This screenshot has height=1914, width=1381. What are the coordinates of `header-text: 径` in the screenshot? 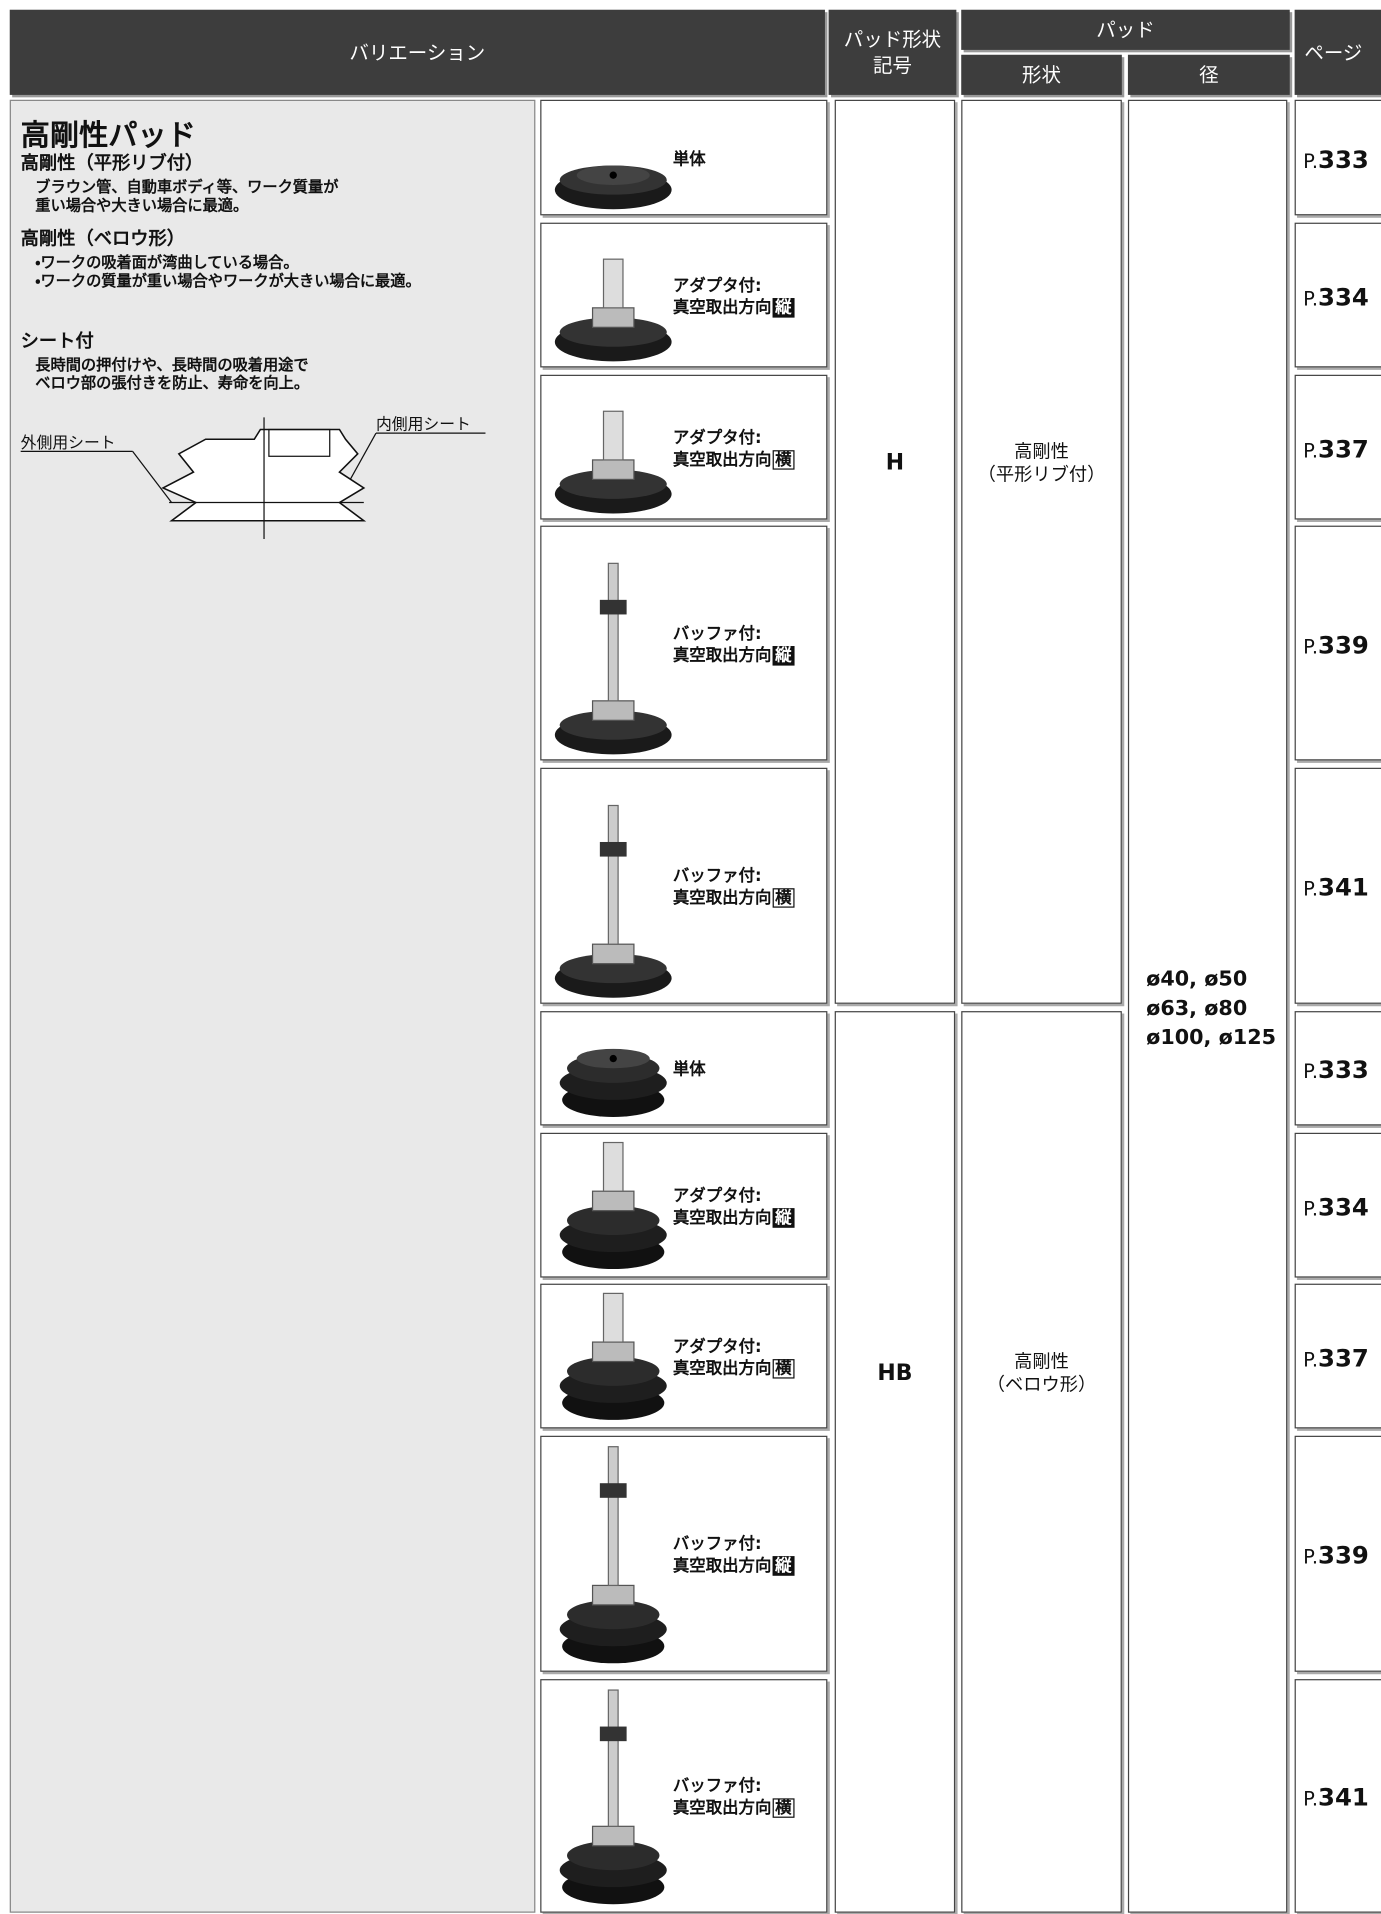 It's located at (1209, 75).